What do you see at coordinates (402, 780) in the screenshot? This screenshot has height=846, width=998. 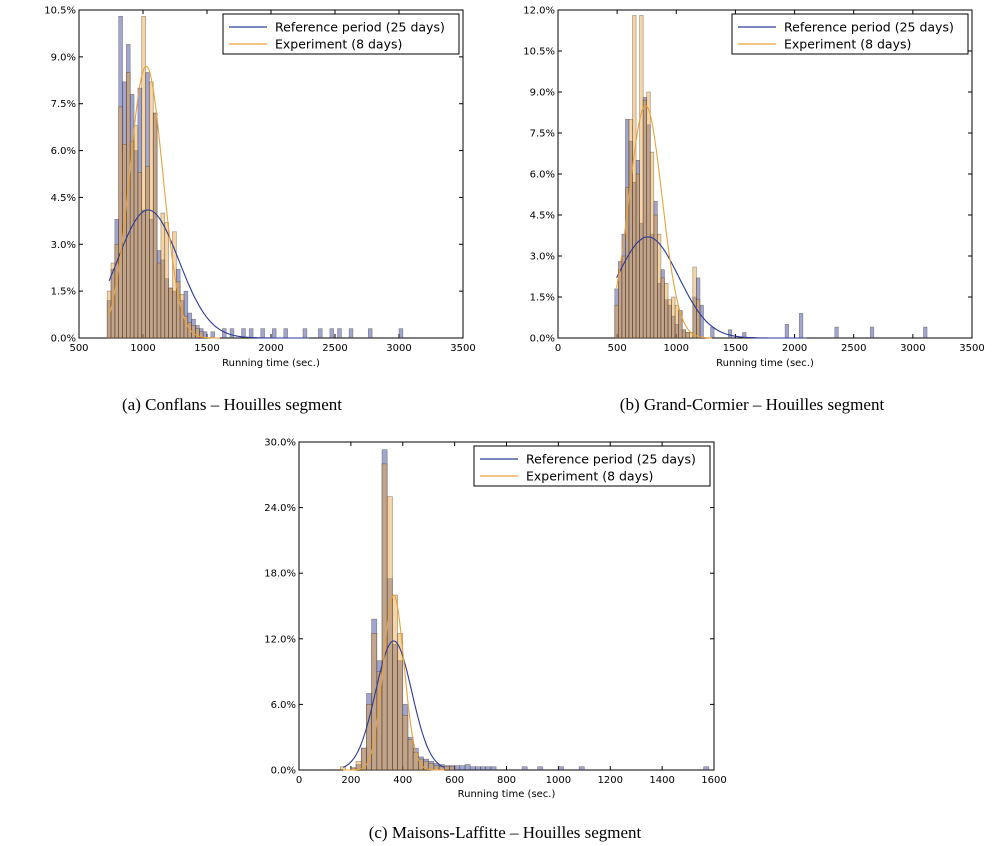 I see `x-tick-label: 400` at bounding box center [402, 780].